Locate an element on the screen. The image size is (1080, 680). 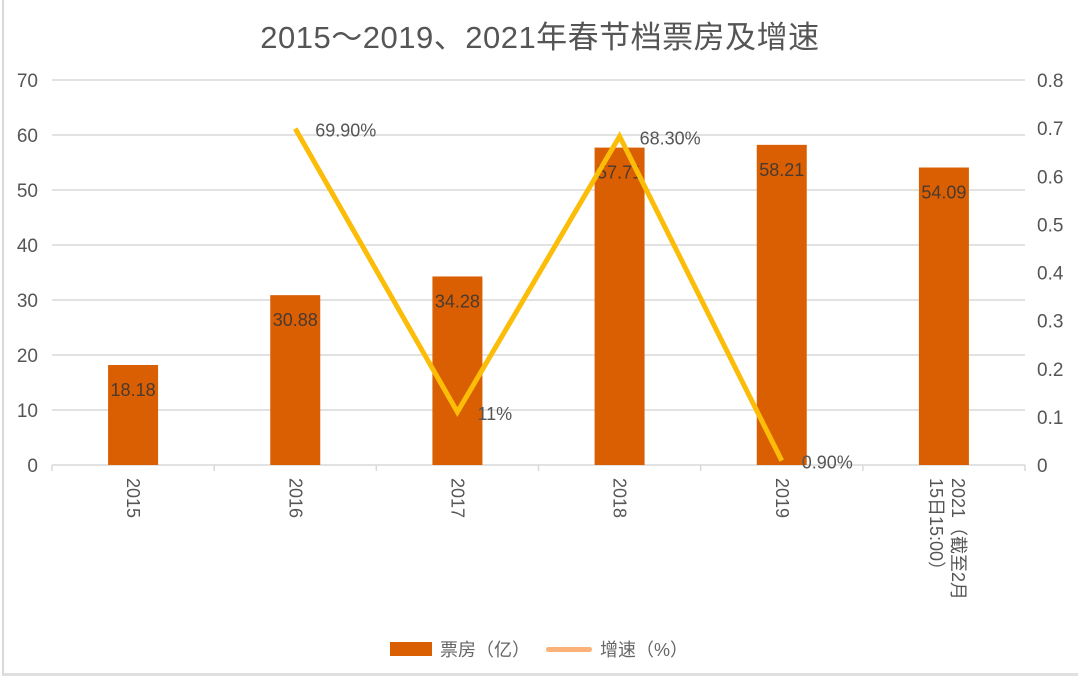
legend: 票房（亿） 增速（%） is located at coordinates (547, 649).